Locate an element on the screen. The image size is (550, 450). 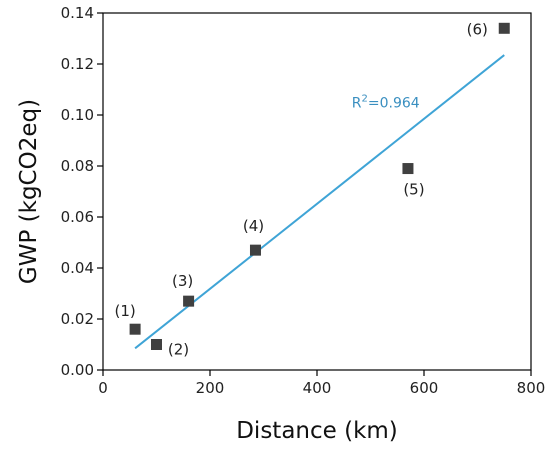
r-squared-superscript: 2 is located at coordinates (365, 98).